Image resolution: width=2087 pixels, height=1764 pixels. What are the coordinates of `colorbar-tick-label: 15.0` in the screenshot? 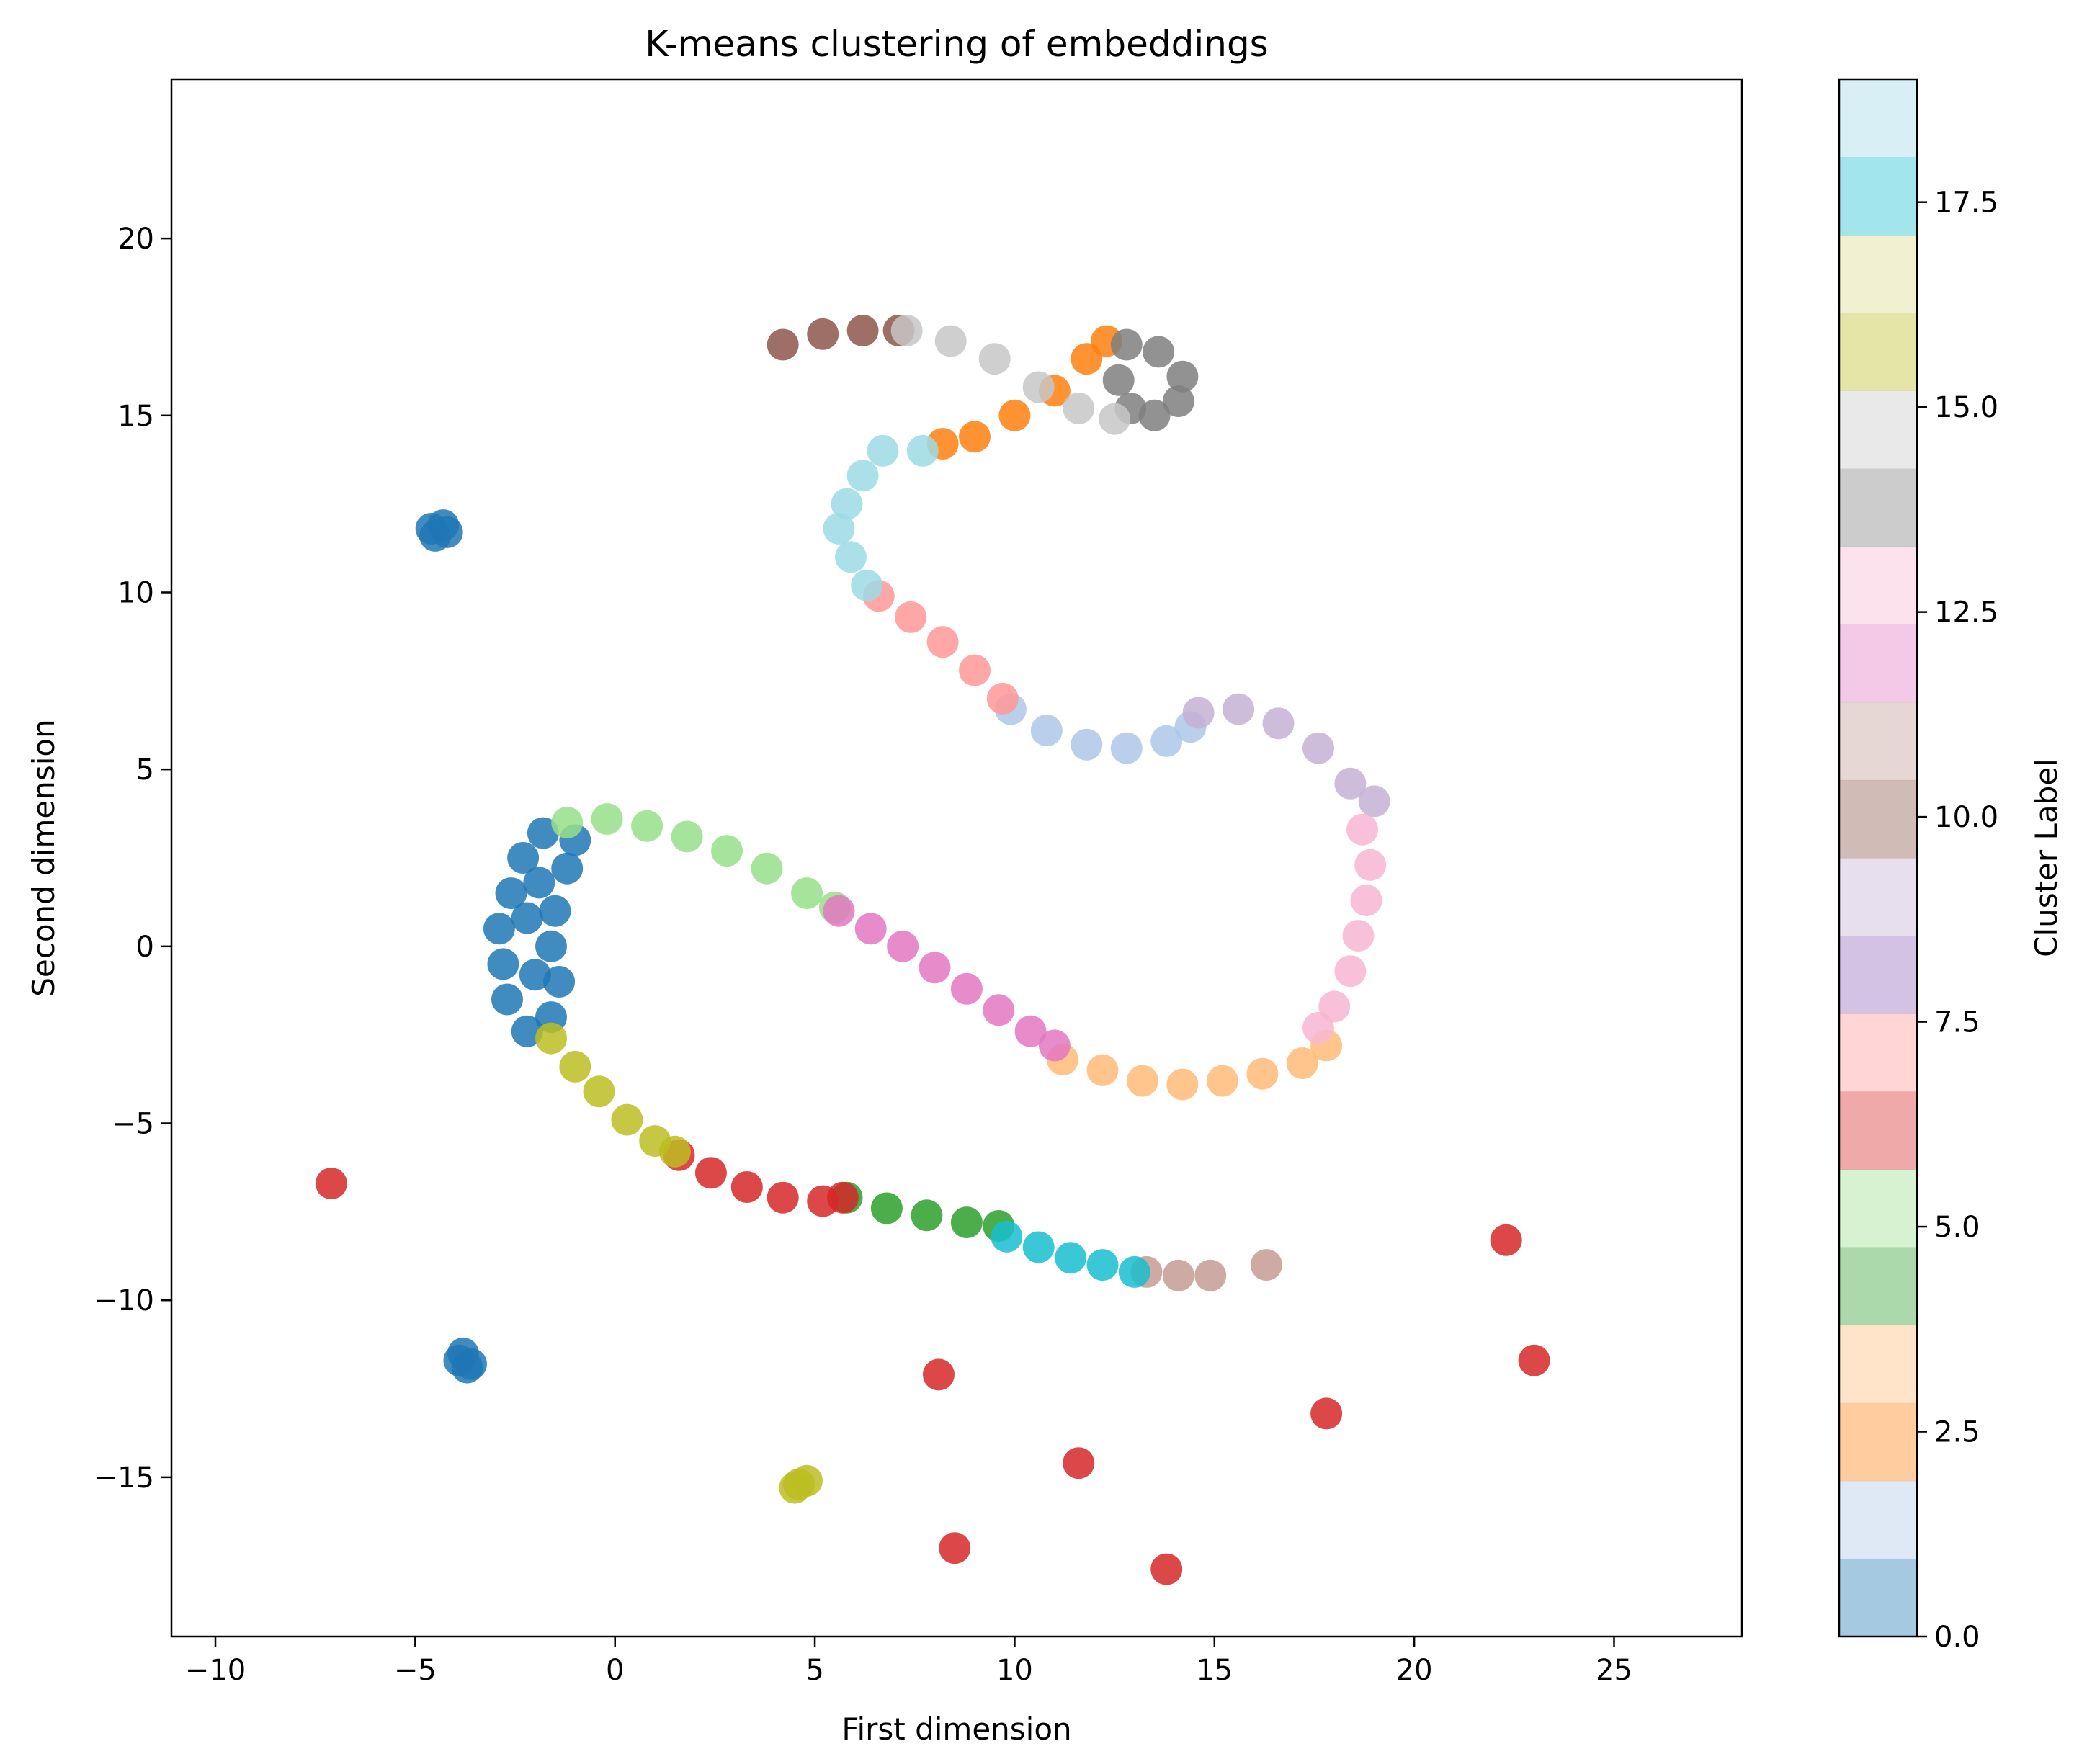 It's located at (1966, 408).